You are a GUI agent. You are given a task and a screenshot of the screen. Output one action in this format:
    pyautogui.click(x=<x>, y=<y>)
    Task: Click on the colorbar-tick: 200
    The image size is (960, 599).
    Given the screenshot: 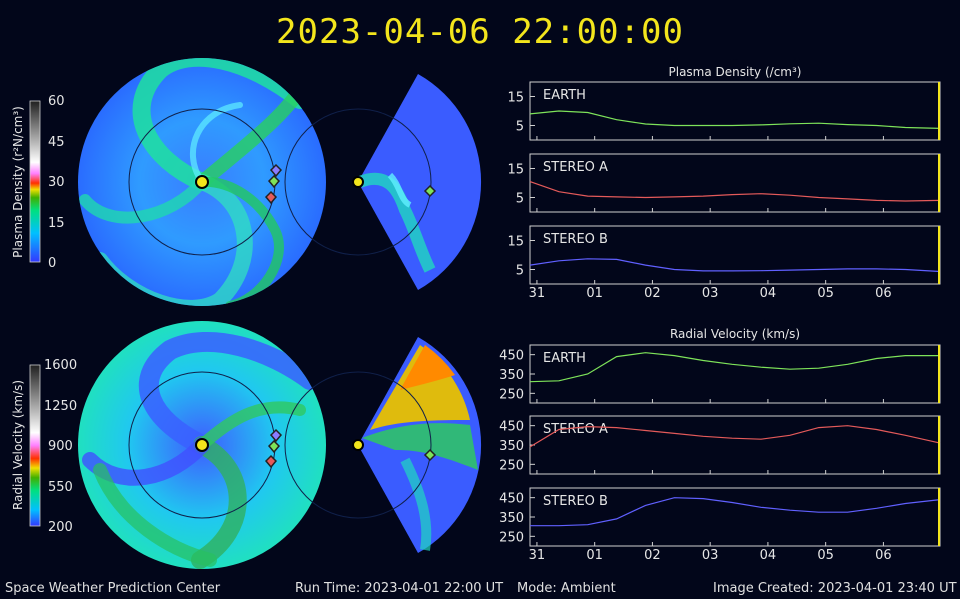 What is the action you would take?
    pyautogui.click(x=60, y=527)
    